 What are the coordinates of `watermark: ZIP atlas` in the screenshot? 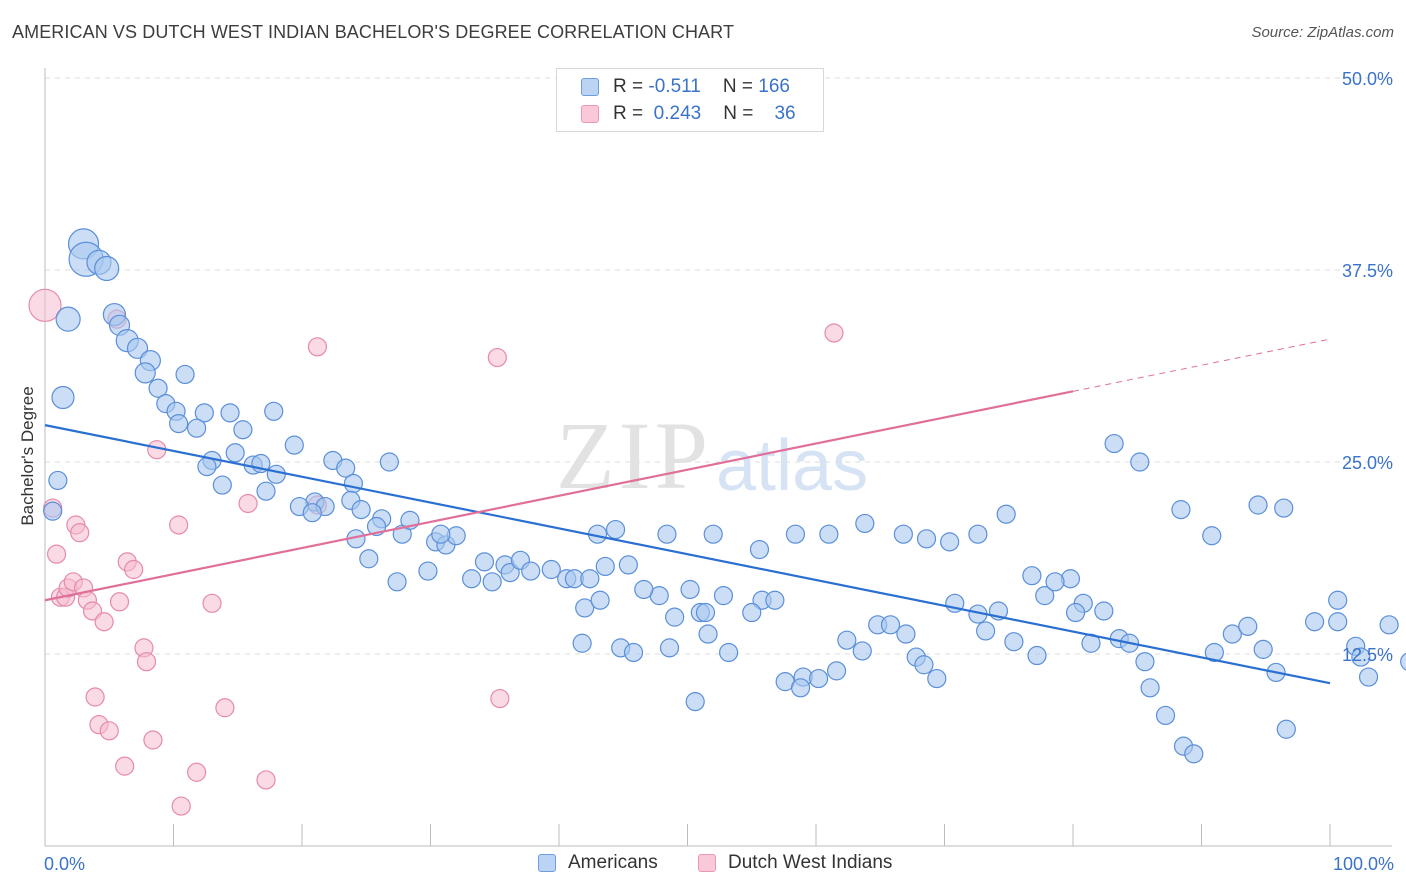 It's located at (712, 455).